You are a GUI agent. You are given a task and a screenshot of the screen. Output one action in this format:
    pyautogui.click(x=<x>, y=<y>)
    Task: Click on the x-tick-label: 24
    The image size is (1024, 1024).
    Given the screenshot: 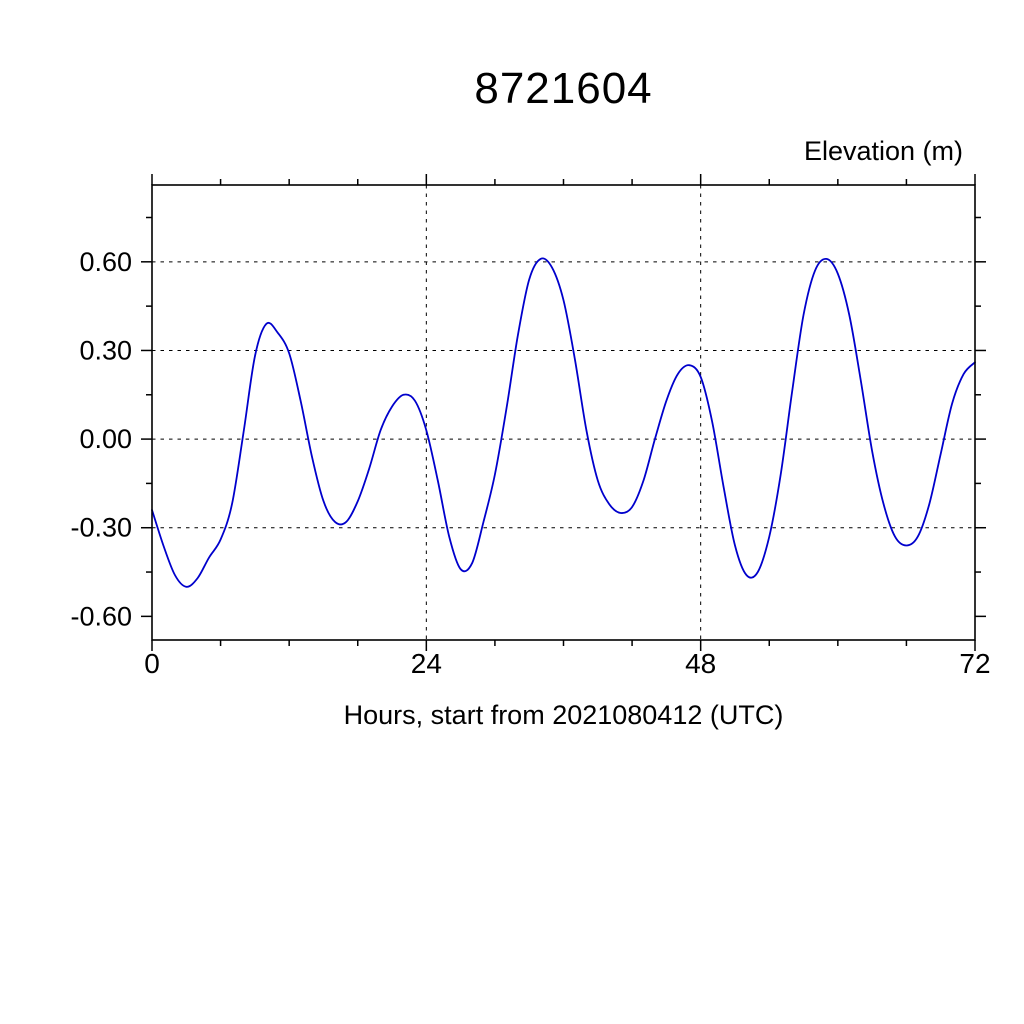 What is the action you would take?
    pyautogui.click(x=426, y=663)
    